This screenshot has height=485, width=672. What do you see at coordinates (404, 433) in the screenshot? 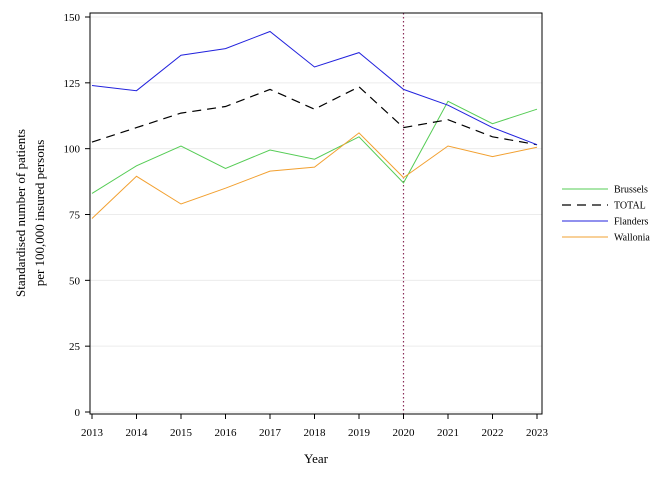
I see `x-tick-label-2020: 2020` at bounding box center [404, 433].